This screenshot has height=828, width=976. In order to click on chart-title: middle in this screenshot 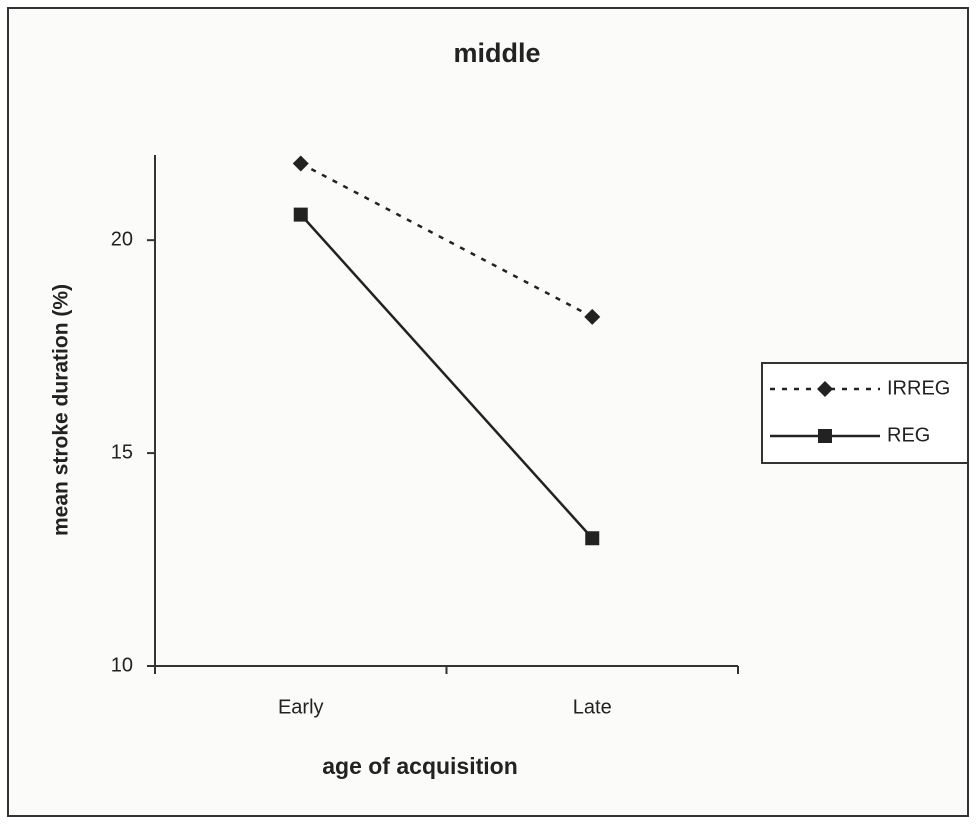, I will do `click(496, 53)`.